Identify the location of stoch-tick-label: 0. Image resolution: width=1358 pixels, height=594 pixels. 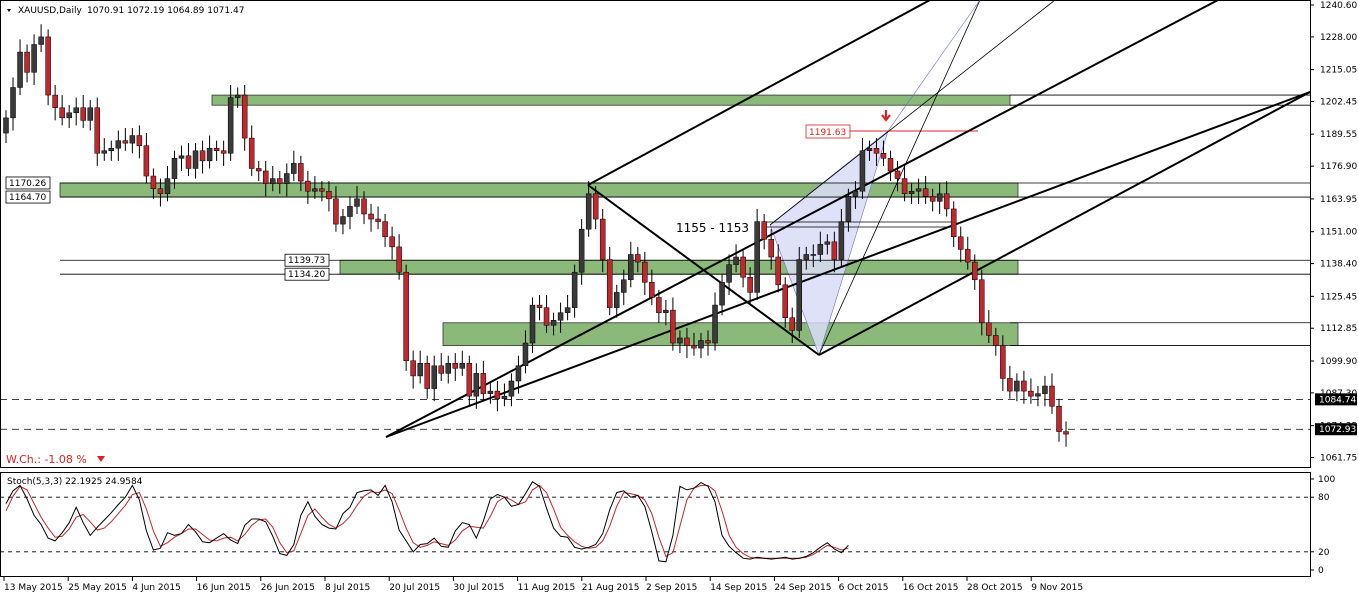
(1321, 571).